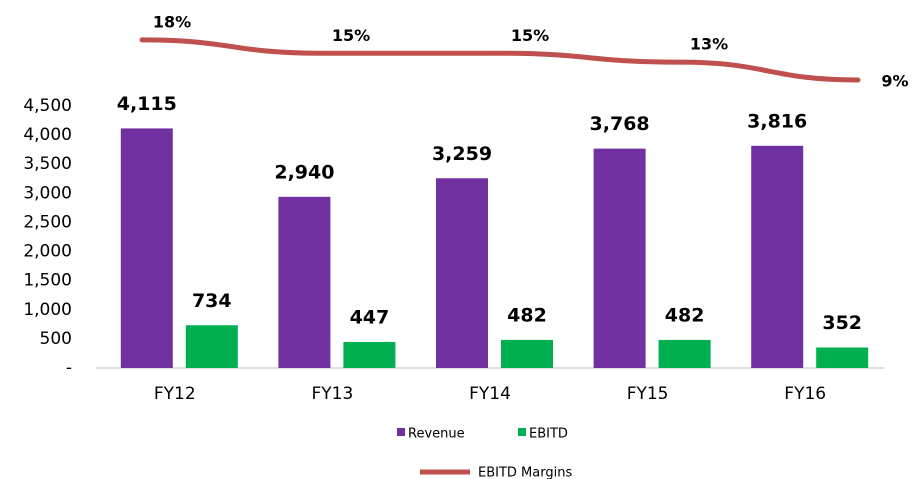 The height and width of the screenshot is (479, 914). I want to click on x-tick-label: FY14, so click(490, 394).